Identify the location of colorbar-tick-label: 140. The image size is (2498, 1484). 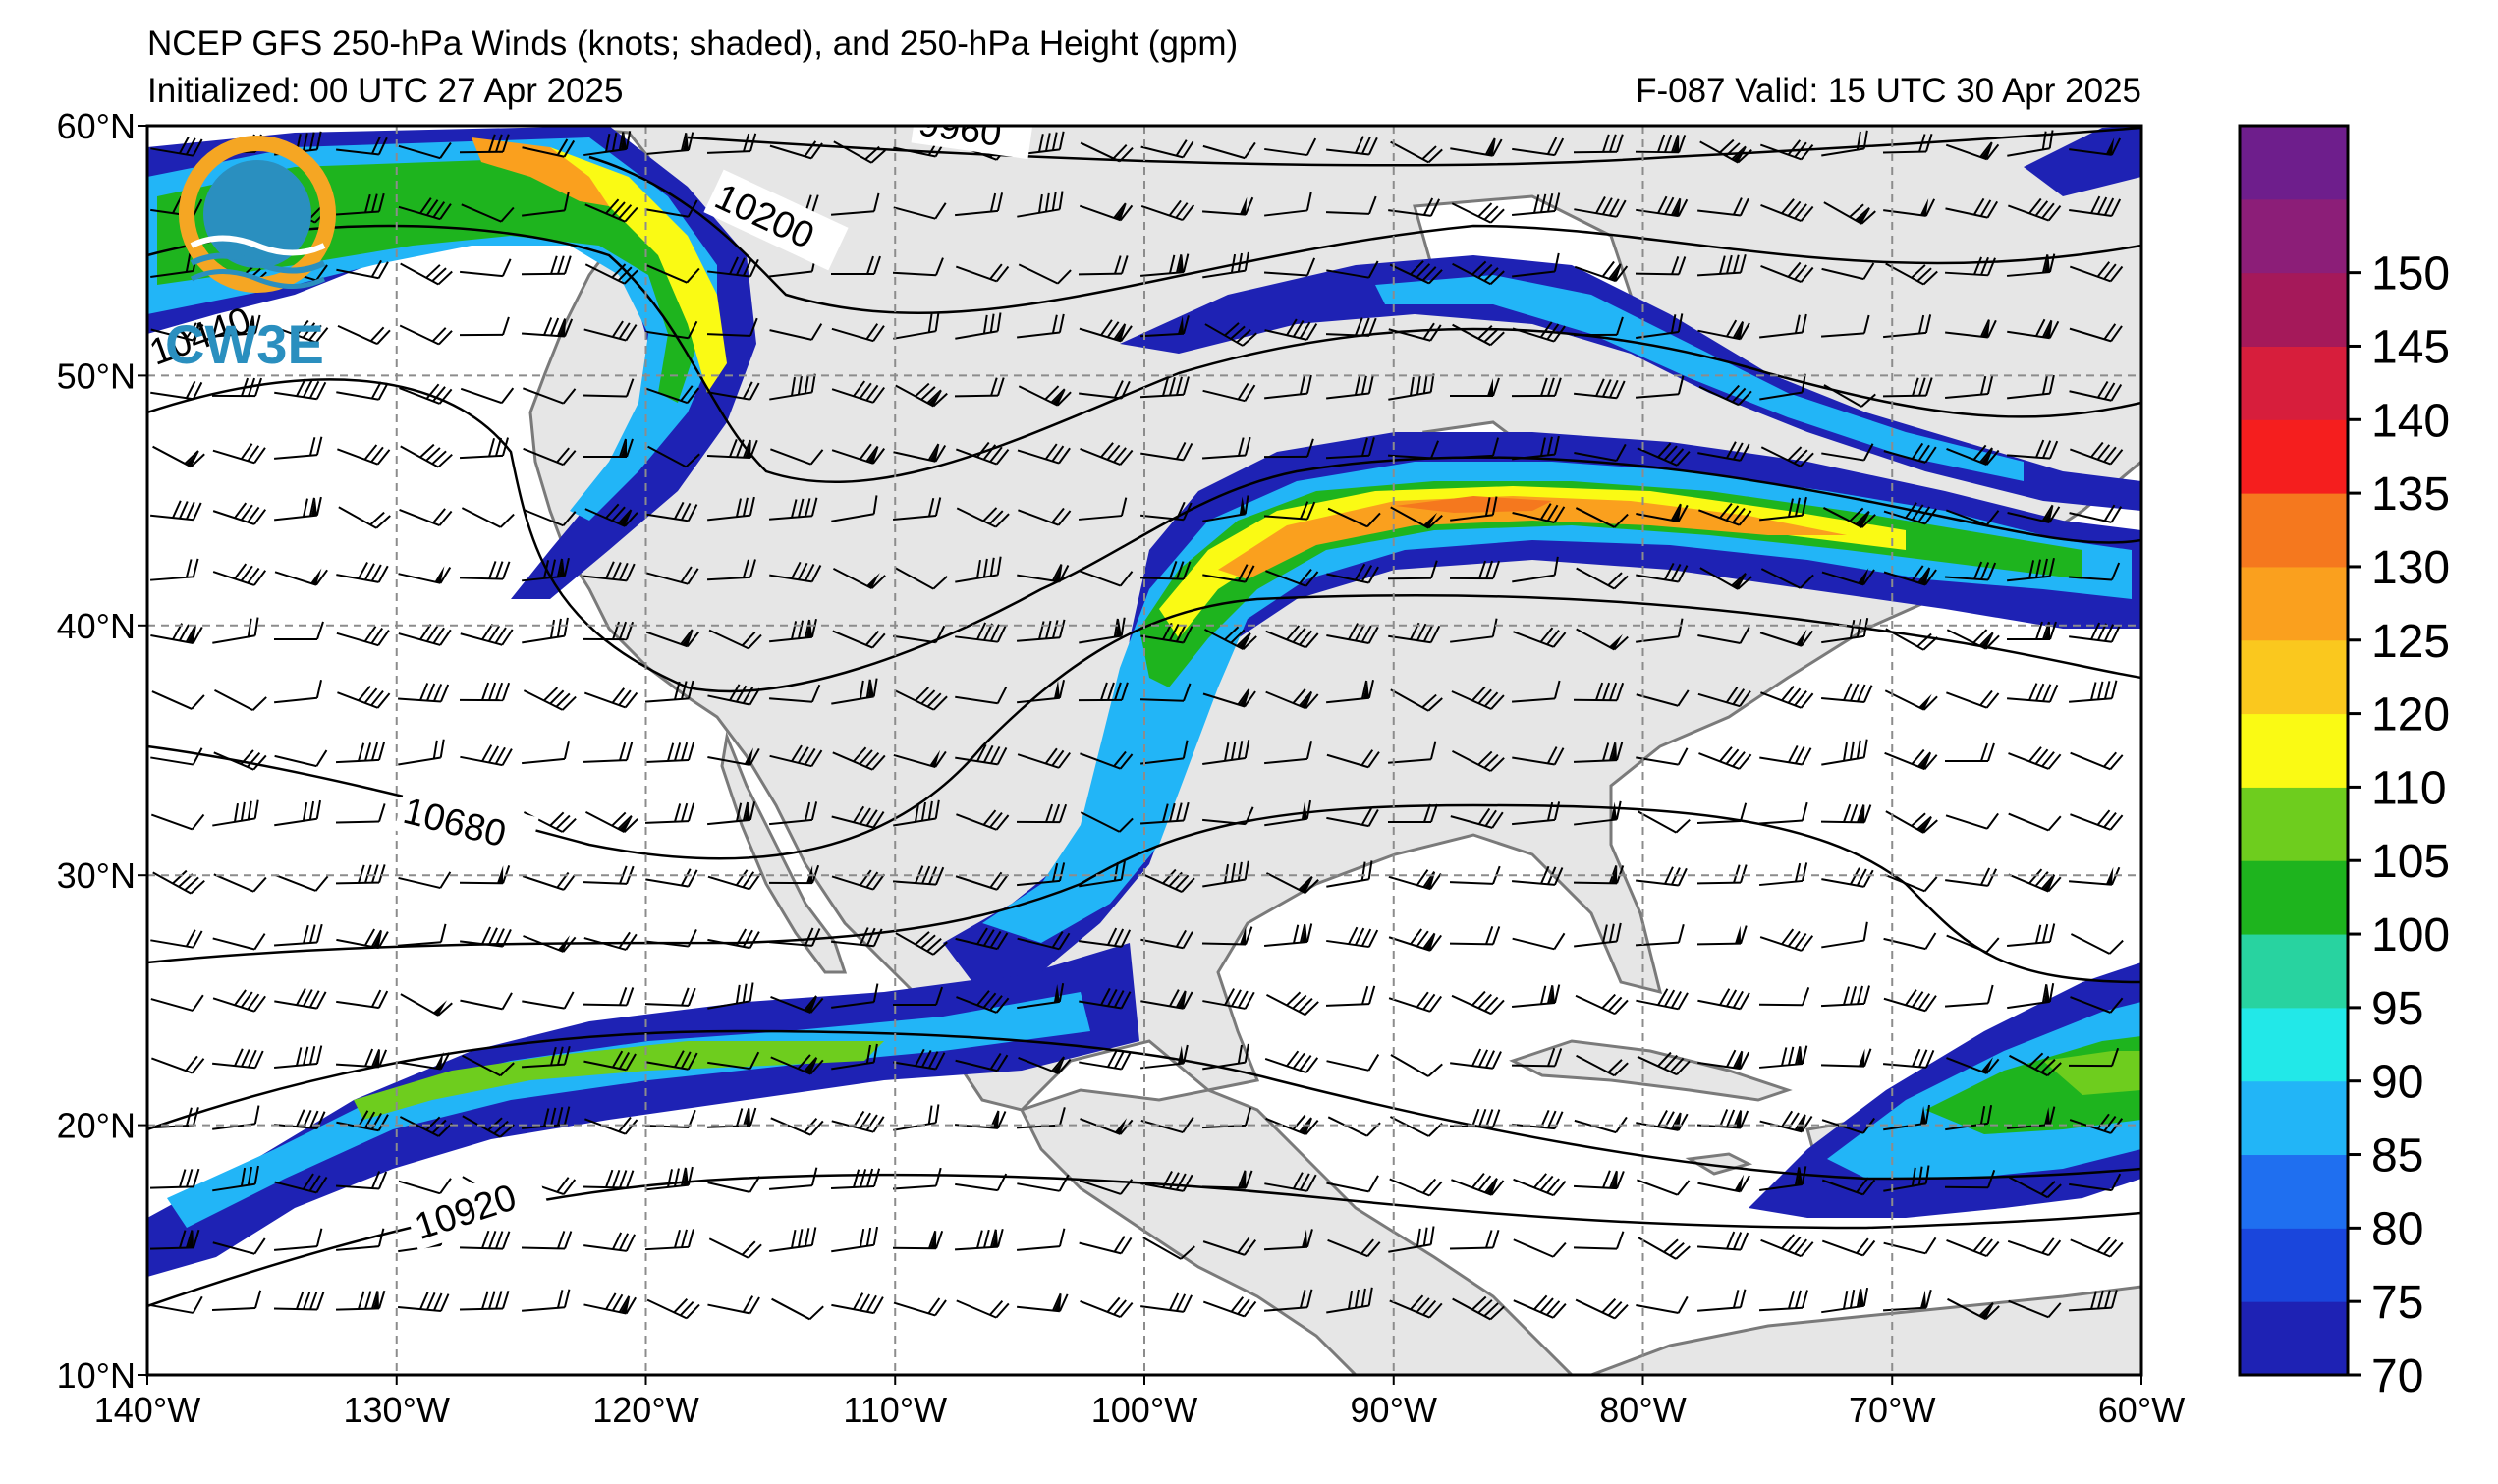
(2410, 421).